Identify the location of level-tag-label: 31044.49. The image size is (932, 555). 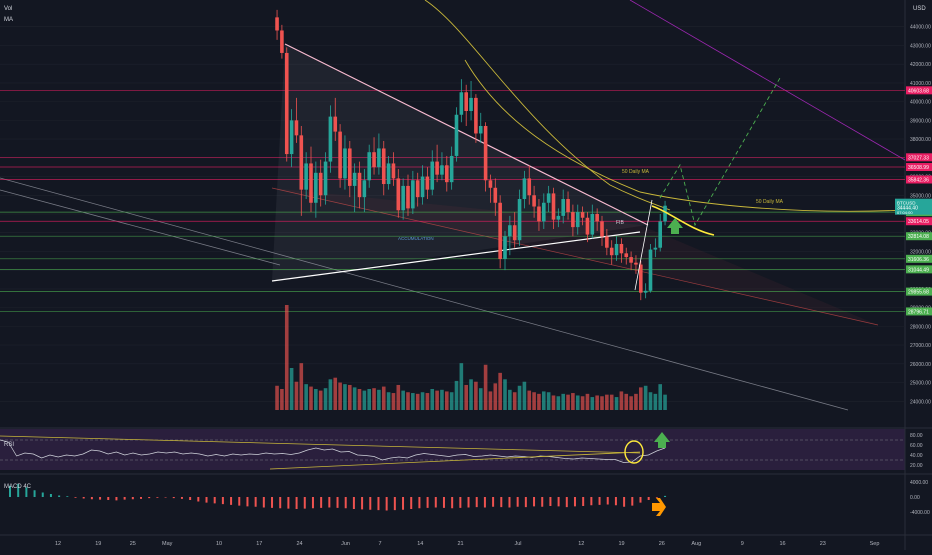
(918, 270).